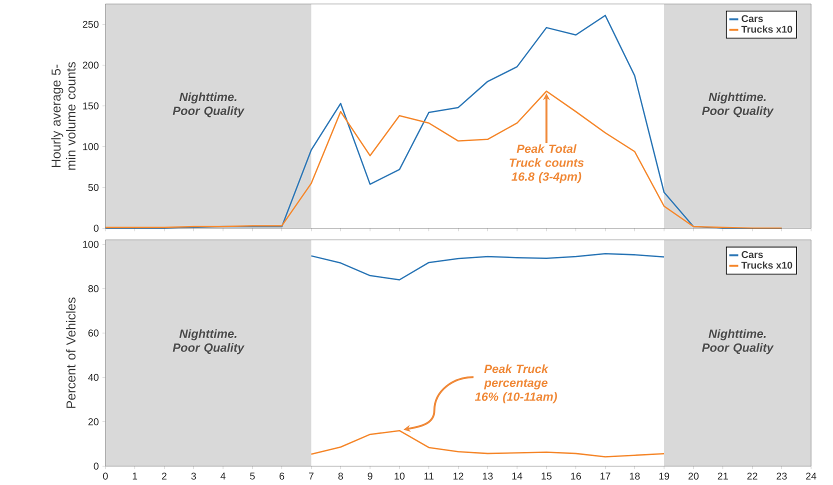  What do you see at coordinates (93, 288) in the screenshot?
I see `y-tick-label: 80` at bounding box center [93, 288].